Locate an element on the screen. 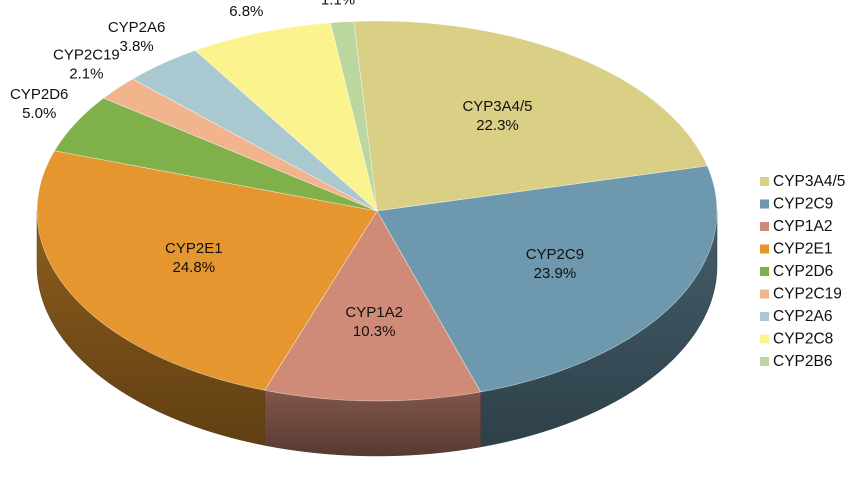 The image size is (861, 490). slice-cyp2a6 is located at coordinates (254, 131).